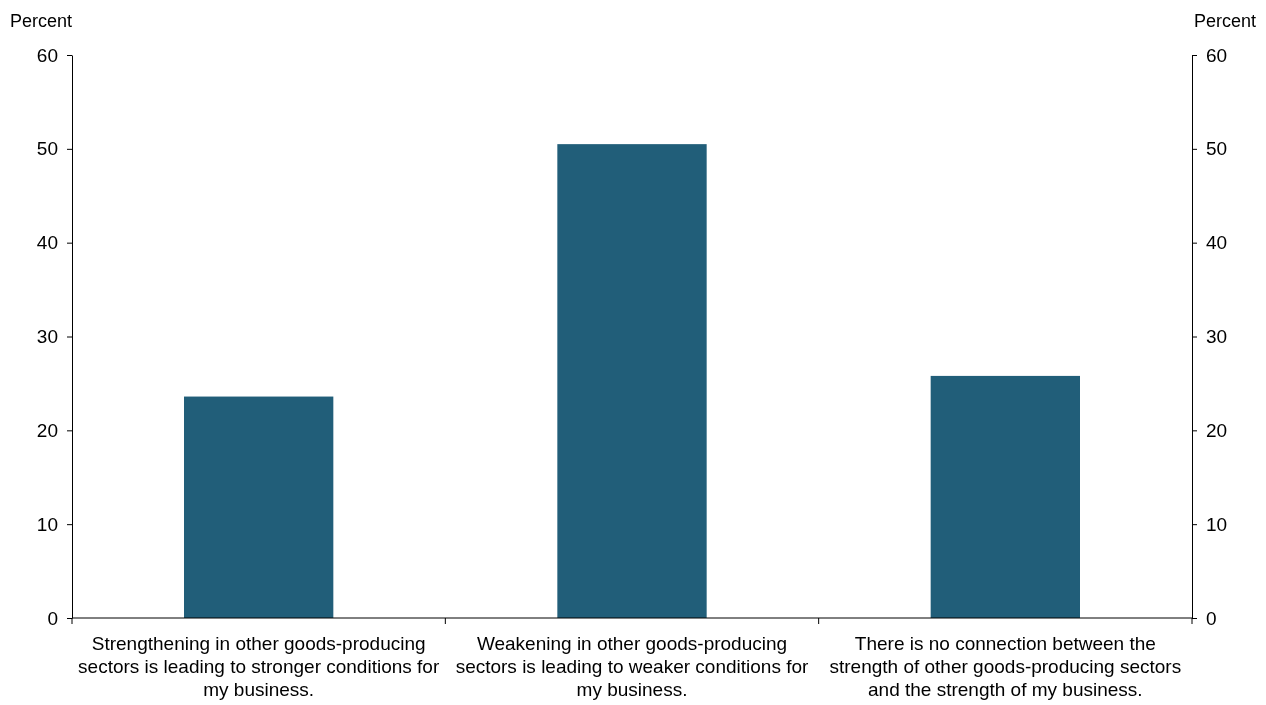 The width and height of the screenshot is (1266, 705). What do you see at coordinates (1217, 524) in the screenshot?
I see `y2-tick-label: 10` at bounding box center [1217, 524].